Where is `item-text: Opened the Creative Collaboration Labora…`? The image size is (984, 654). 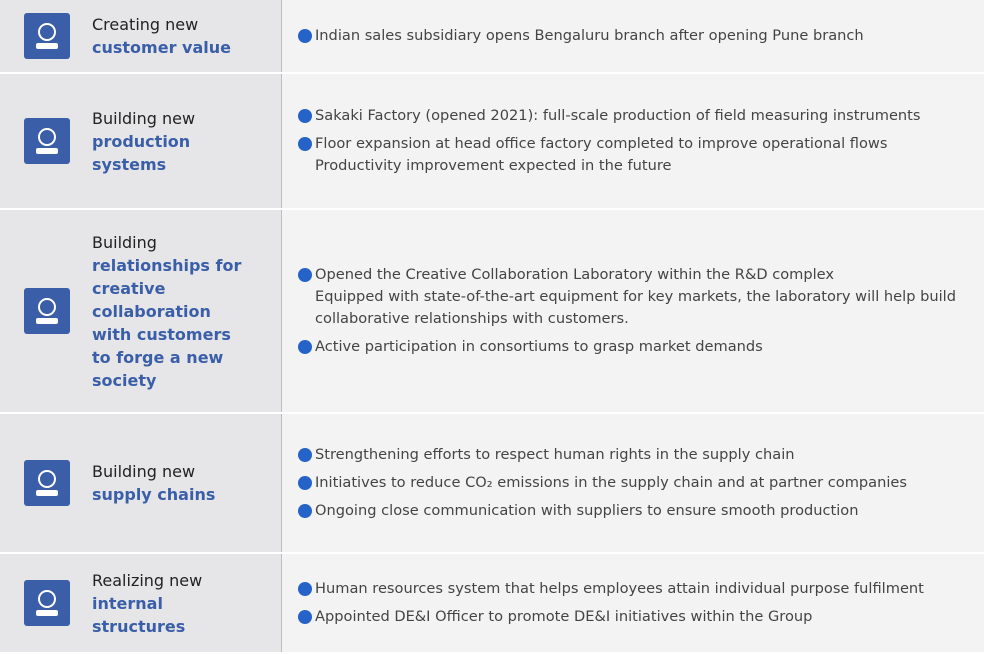
item-text: Opened the Creative Collaboration Labora… is located at coordinates (575, 274).